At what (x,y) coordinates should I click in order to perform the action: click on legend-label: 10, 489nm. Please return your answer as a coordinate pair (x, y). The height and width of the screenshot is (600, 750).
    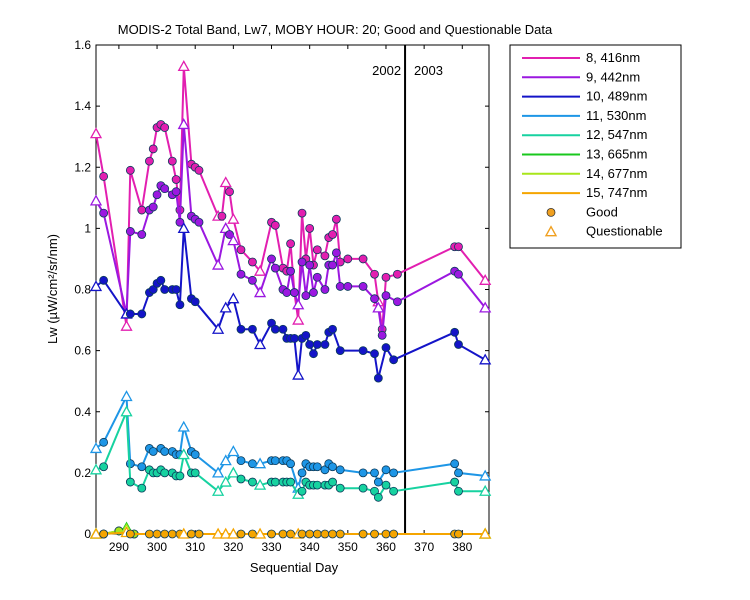
    Looking at the image, I should click on (616, 96).